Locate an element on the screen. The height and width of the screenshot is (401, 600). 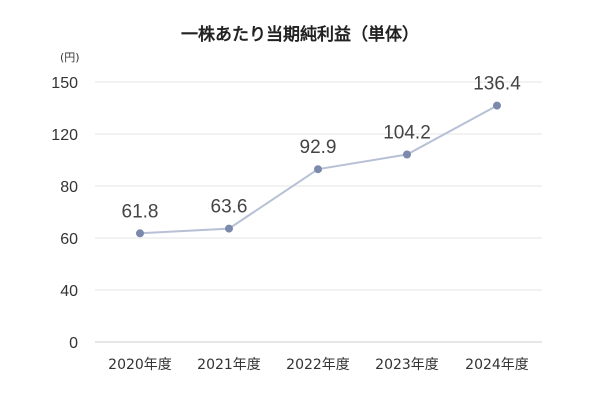
x-axis-ticks: 2020年度 2021年度 2022年度 2023年度 2024年度 is located at coordinates (318, 365).